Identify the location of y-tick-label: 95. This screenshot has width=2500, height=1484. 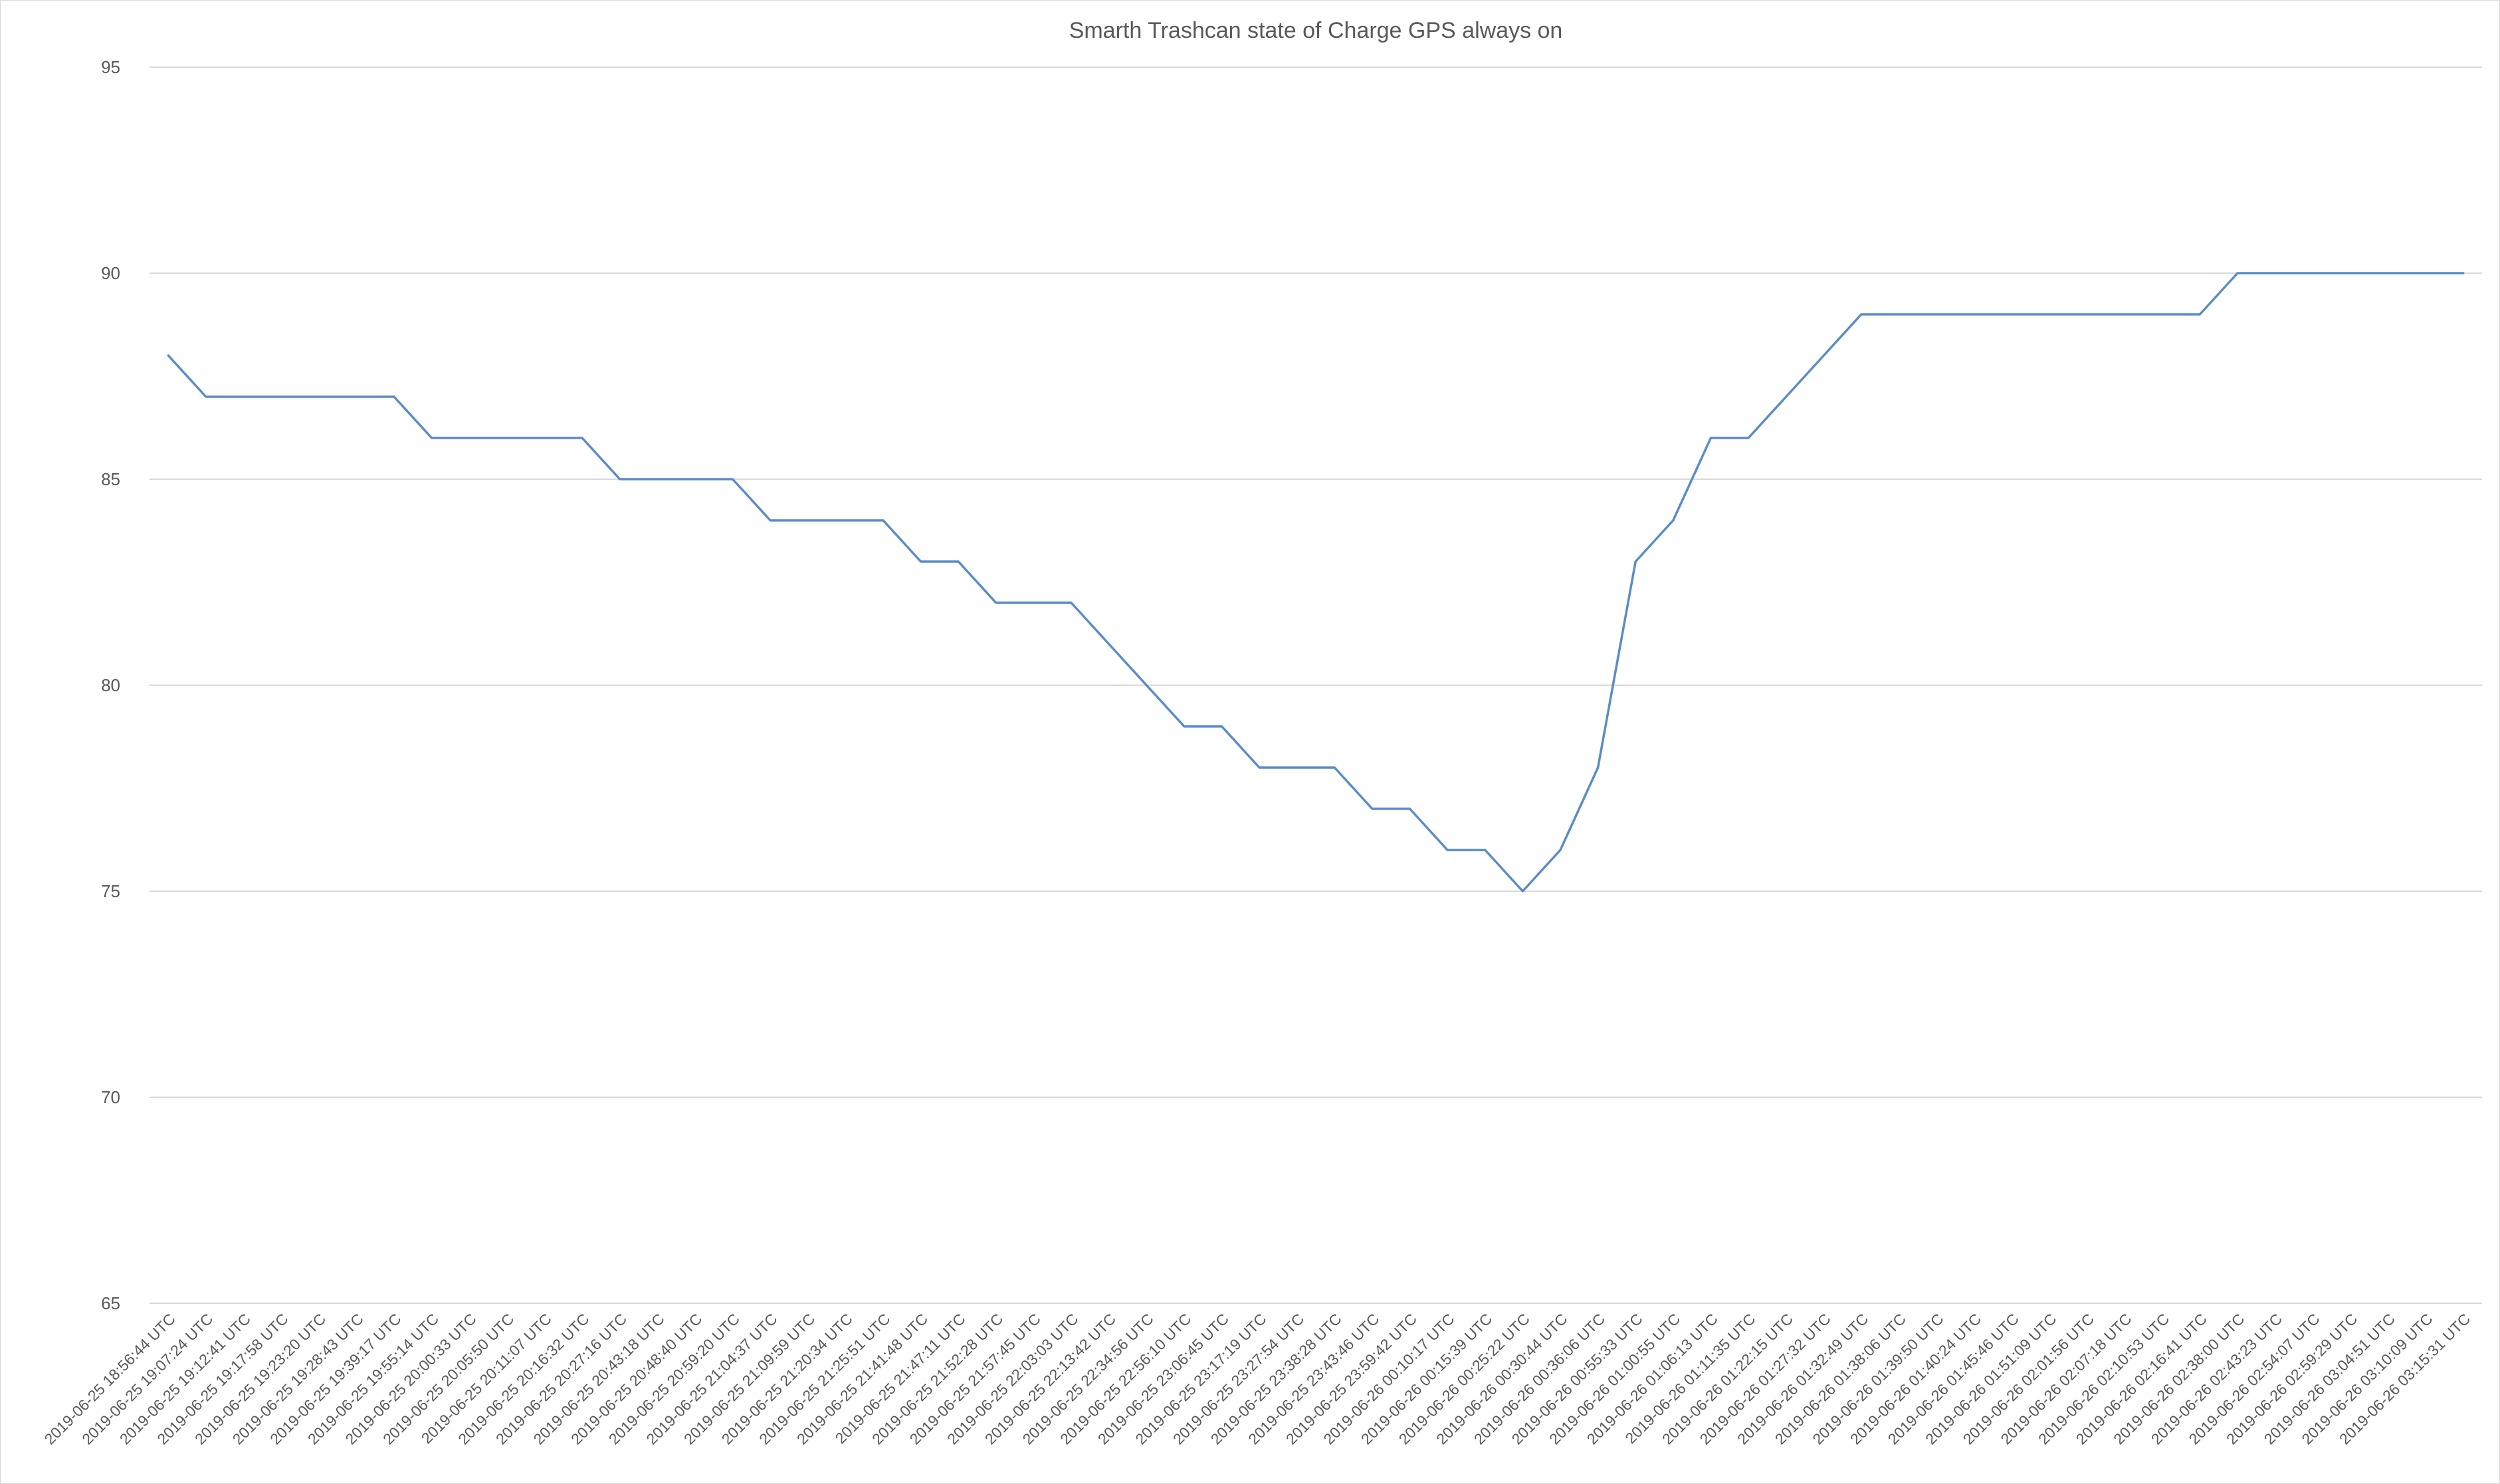
(110, 67).